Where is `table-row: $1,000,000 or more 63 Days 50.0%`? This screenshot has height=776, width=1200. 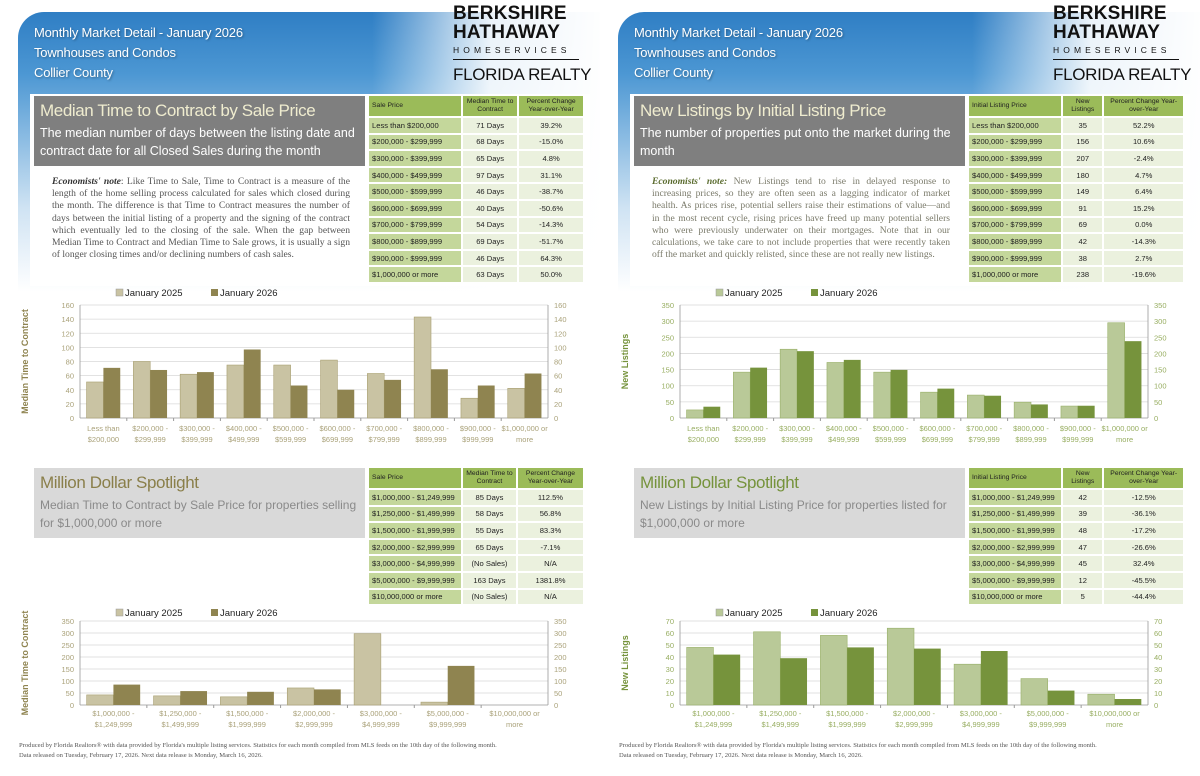 table-row: $1,000,000 or more 63 Days 50.0% is located at coordinates (476, 274).